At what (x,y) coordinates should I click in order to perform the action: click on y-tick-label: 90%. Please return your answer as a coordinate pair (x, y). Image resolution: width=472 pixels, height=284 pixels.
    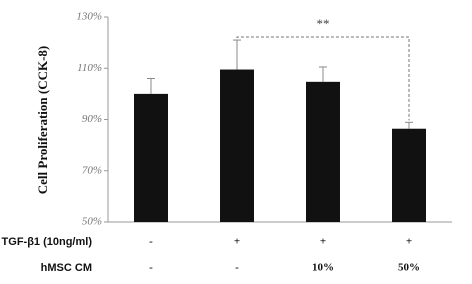
    Looking at the image, I should click on (92, 119).